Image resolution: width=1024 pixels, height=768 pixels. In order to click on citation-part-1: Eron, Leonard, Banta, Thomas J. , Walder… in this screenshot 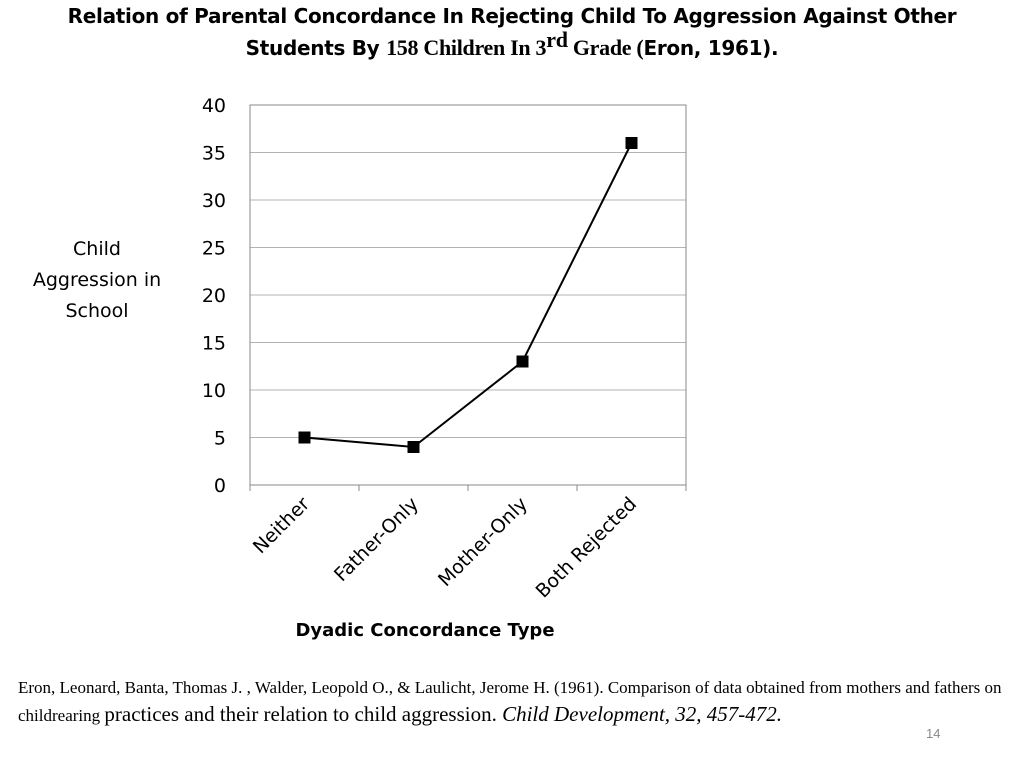, I will do `click(510, 701)`.